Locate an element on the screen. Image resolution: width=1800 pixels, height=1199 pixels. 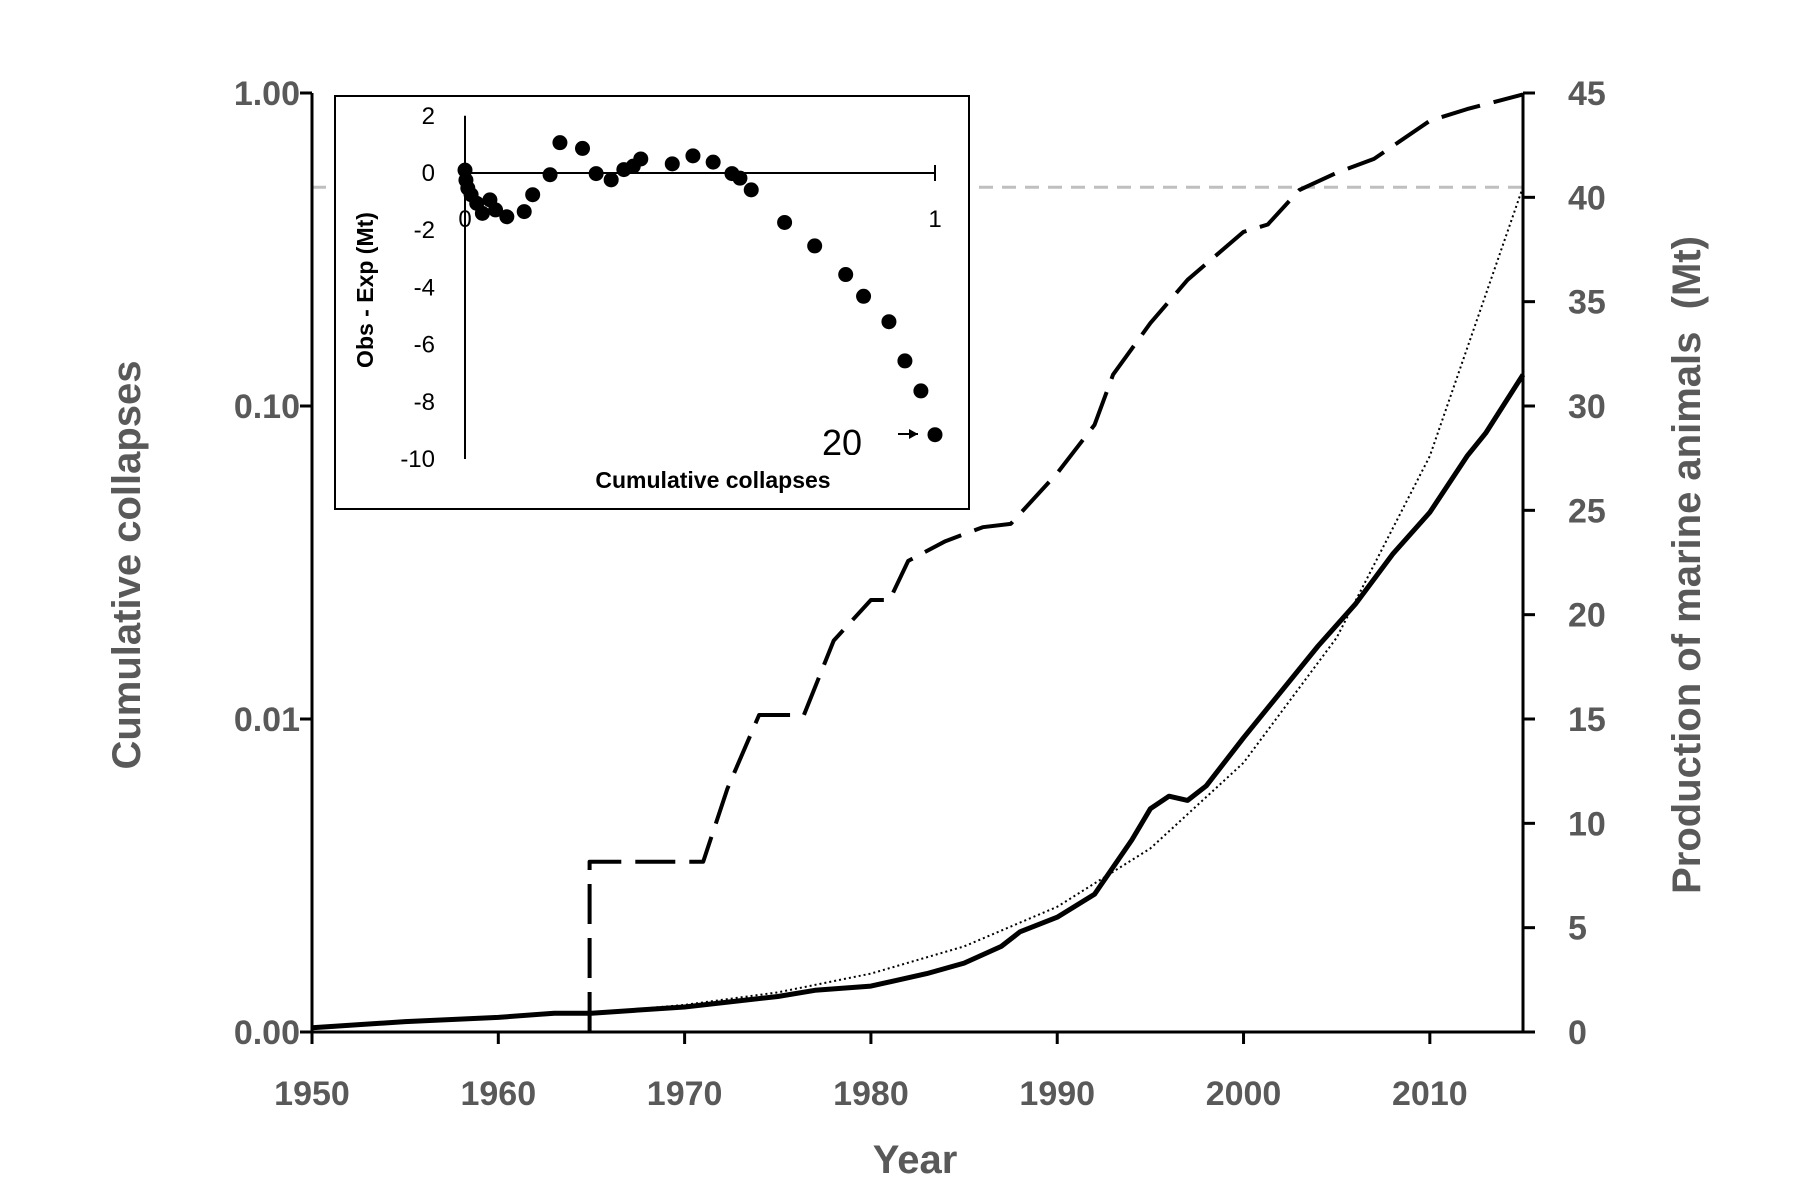
x-tick-label: 1990 is located at coordinates (1057, 1094).